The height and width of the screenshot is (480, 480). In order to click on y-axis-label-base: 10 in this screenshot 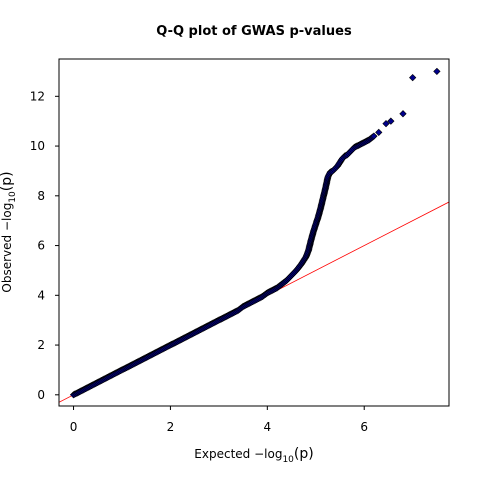, I will do `click(13, 197)`.